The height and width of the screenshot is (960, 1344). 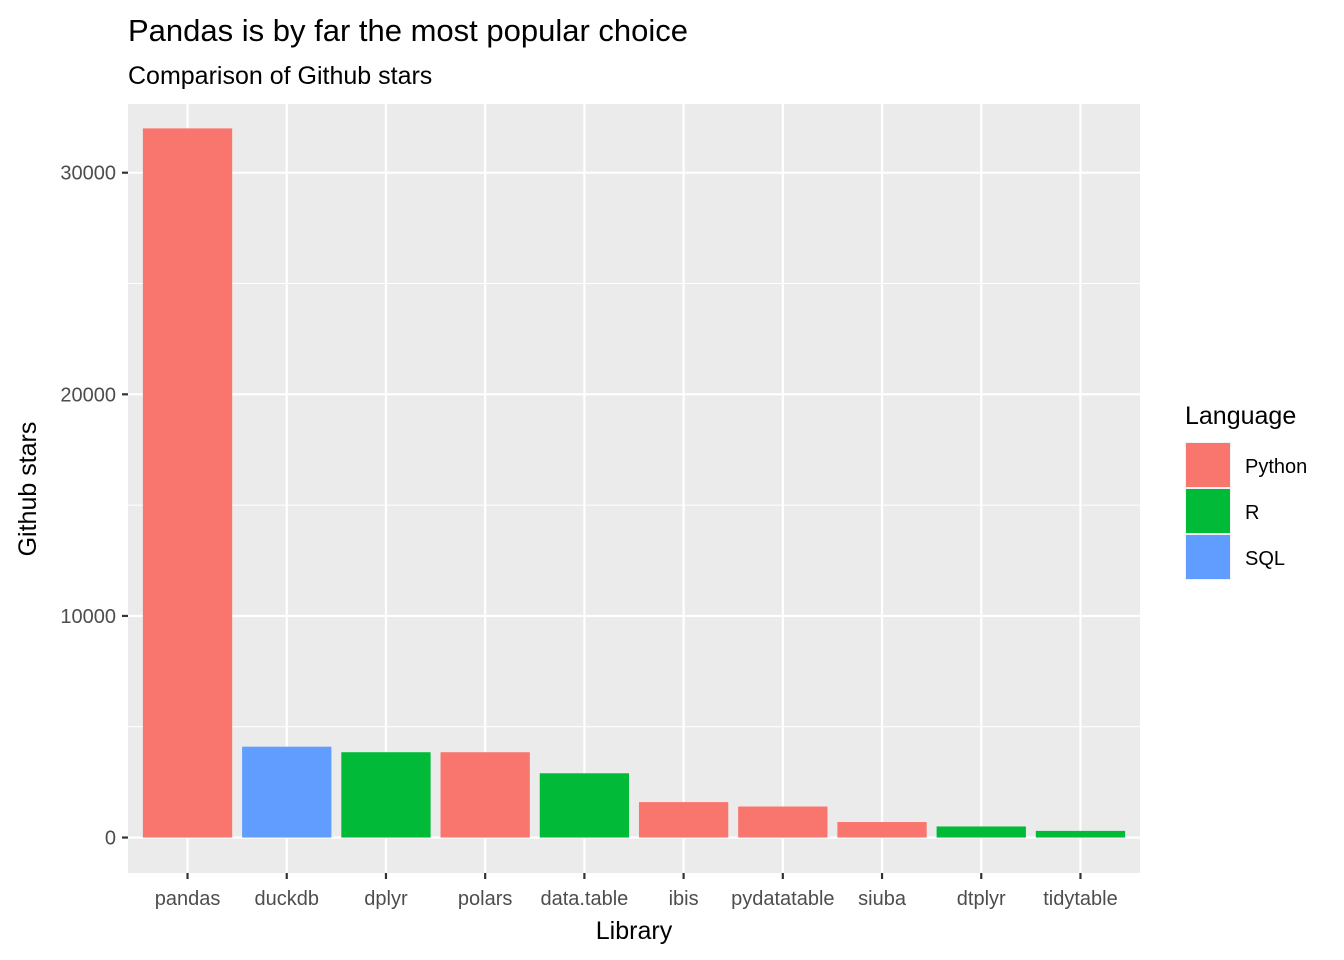 What do you see at coordinates (88, 395) in the screenshot?
I see `y-tick-label: 20000` at bounding box center [88, 395].